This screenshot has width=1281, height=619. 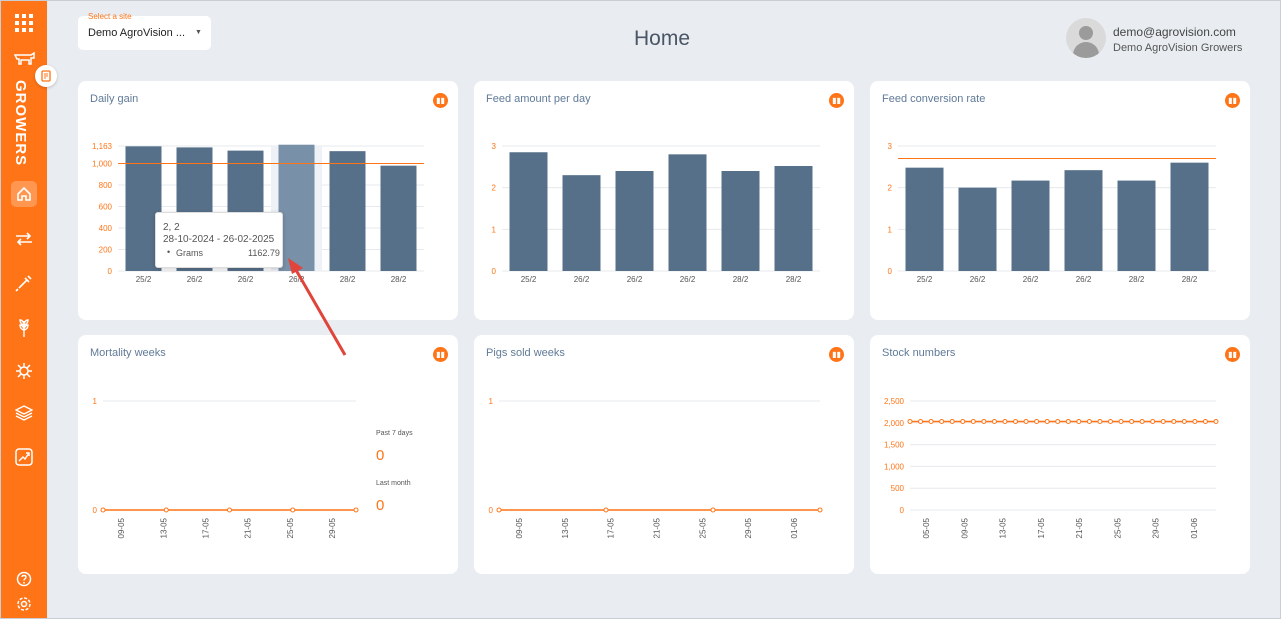 What do you see at coordinates (20, 123) in the screenshot?
I see `sidebar-brand-label: GROWERS` at bounding box center [20, 123].